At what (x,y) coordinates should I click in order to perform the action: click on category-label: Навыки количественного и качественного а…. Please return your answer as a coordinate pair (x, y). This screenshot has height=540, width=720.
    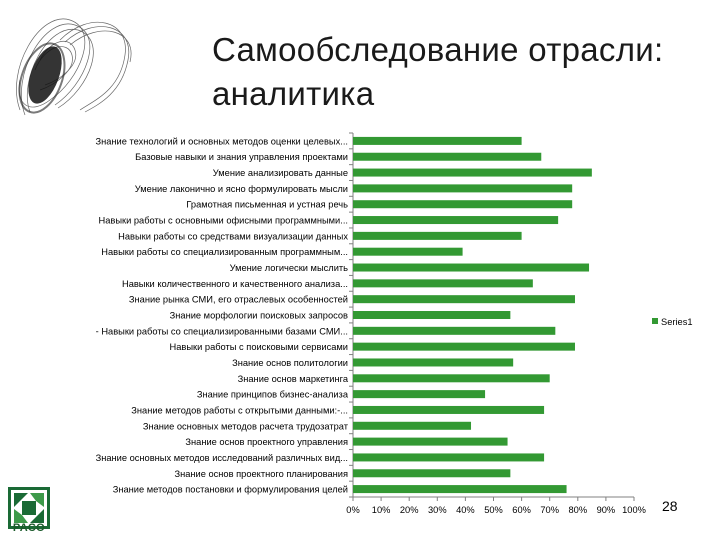
    Looking at the image, I should click on (235, 284).